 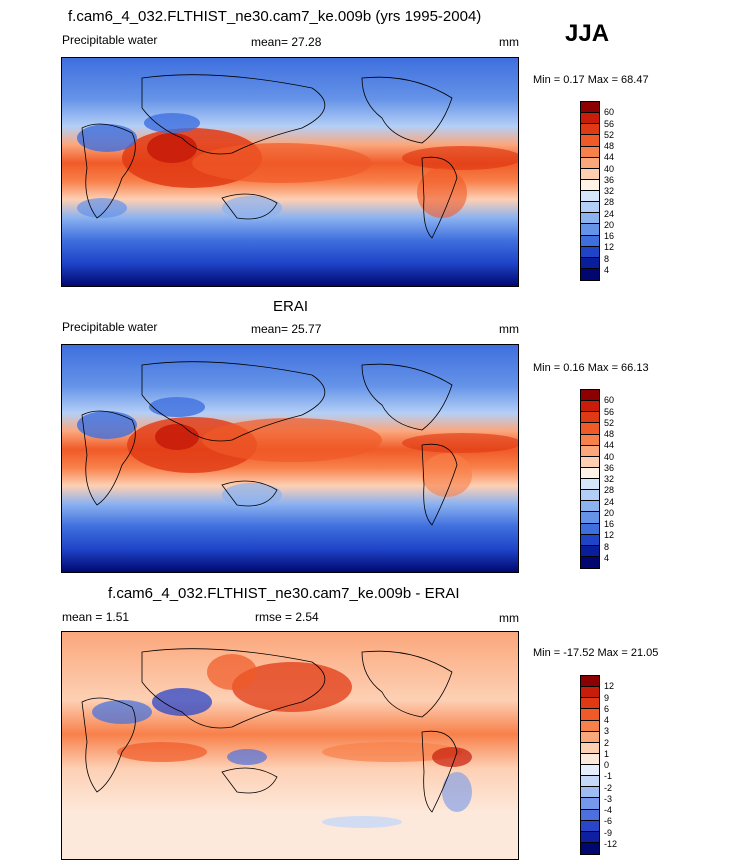 What do you see at coordinates (286, 329) in the screenshot?
I see `mean-value: mean= 25.77` at bounding box center [286, 329].